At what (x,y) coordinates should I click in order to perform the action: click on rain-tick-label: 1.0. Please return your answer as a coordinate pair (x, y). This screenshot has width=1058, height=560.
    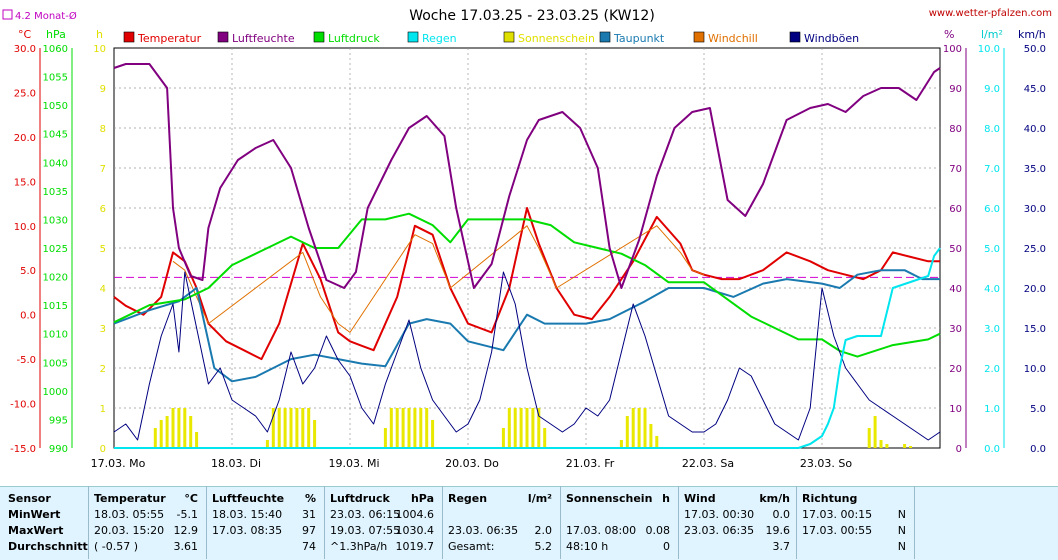
    Looking at the image, I should click on (992, 409).